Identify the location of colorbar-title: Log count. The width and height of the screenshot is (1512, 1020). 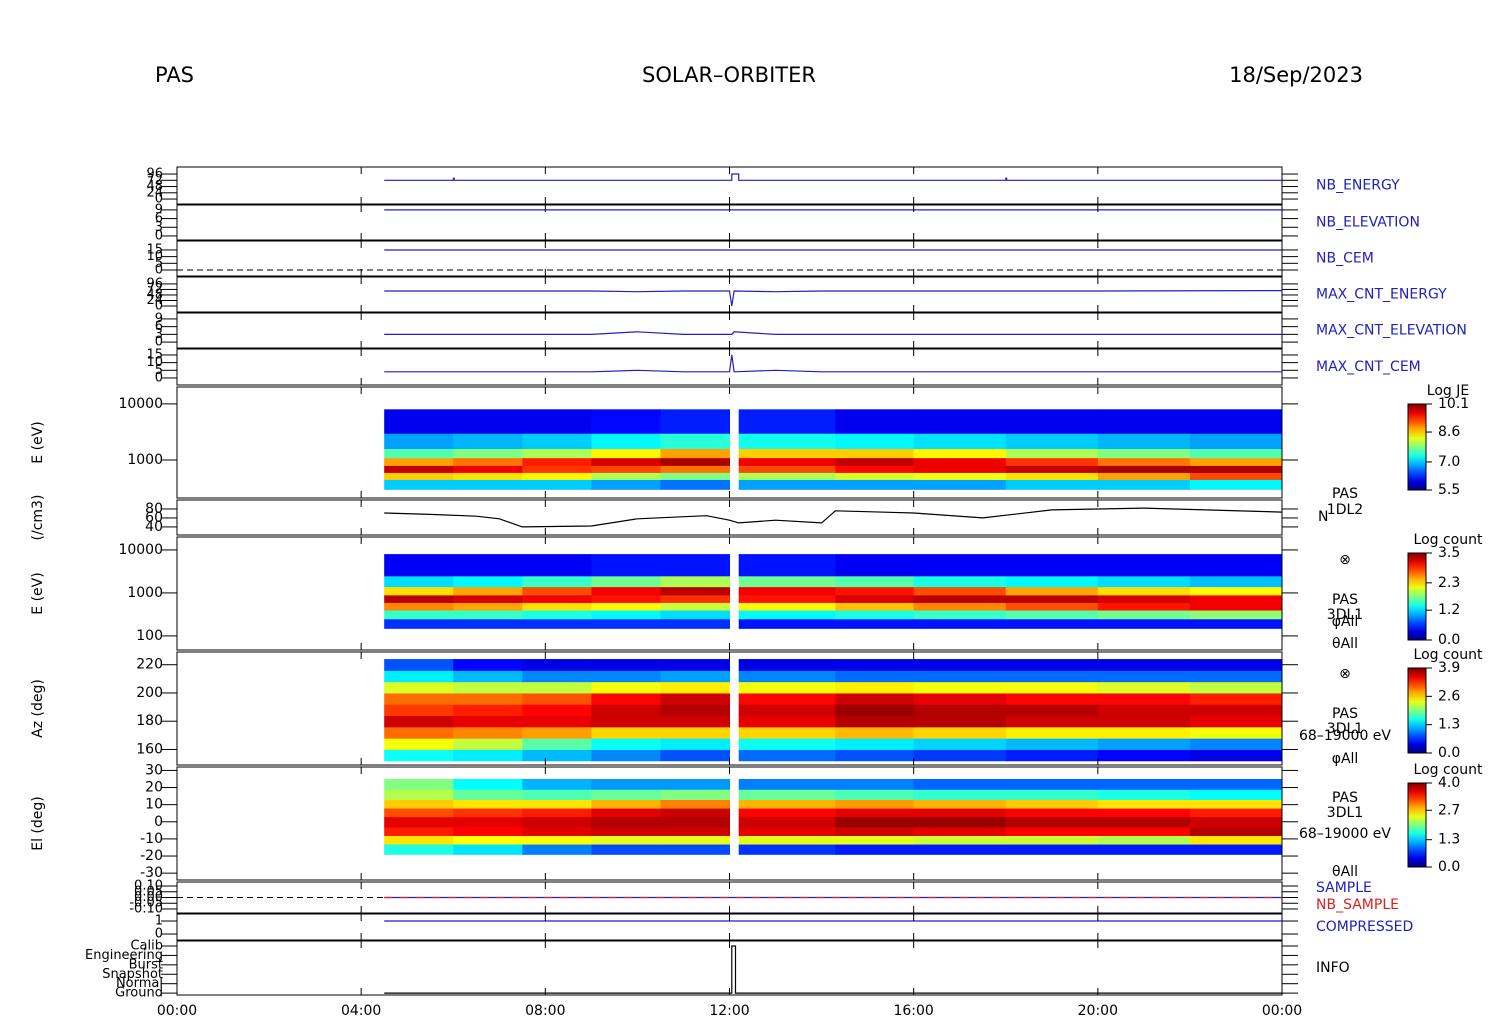
(1448, 540).